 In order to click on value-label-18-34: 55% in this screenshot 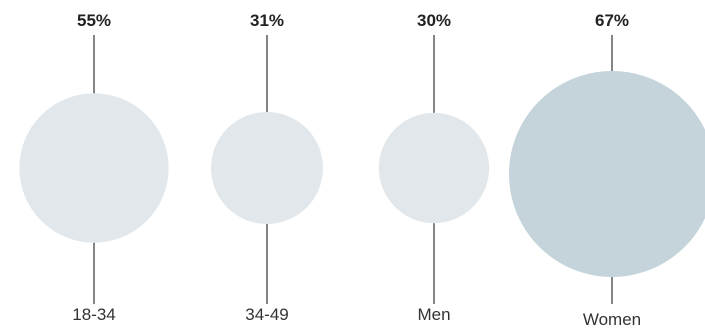, I will do `click(94, 20)`.